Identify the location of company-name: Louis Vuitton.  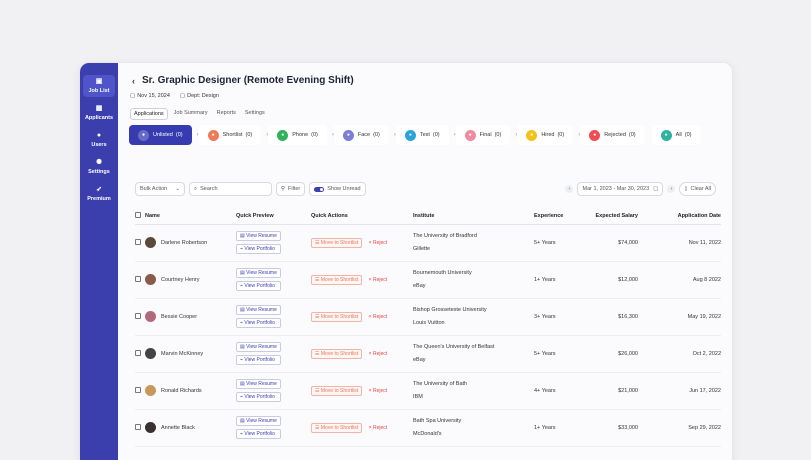
(429, 323).